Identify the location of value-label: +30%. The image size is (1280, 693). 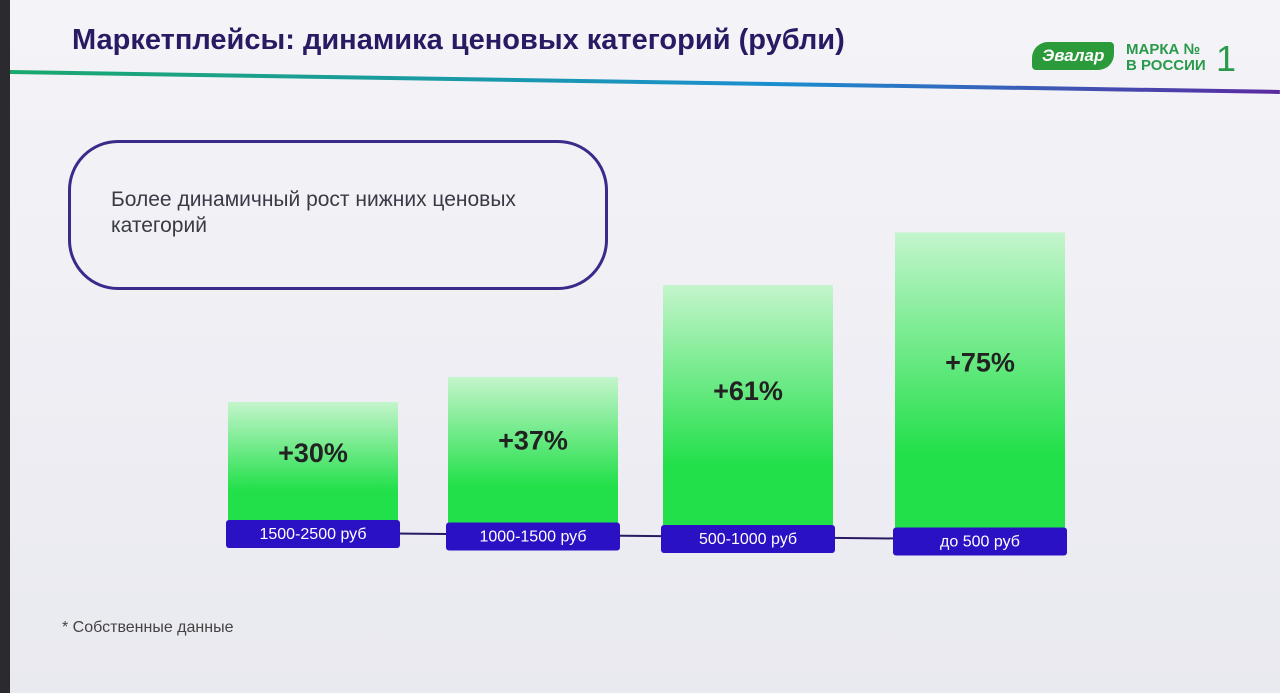
(313, 453).